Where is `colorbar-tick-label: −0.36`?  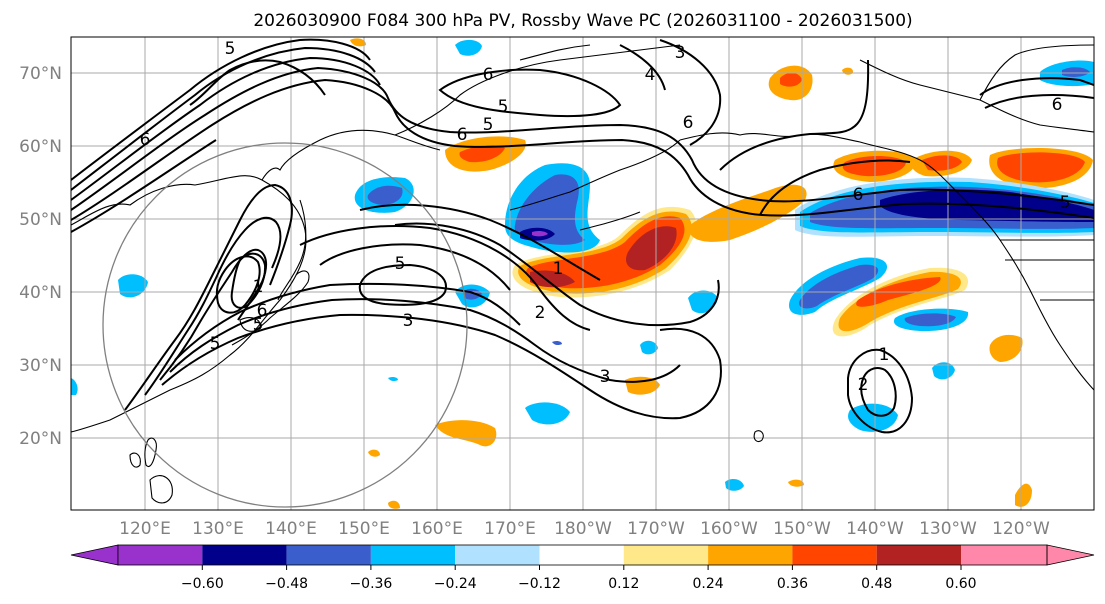
colorbar-tick-label: −0.36 is located at coordinates (370, 584).